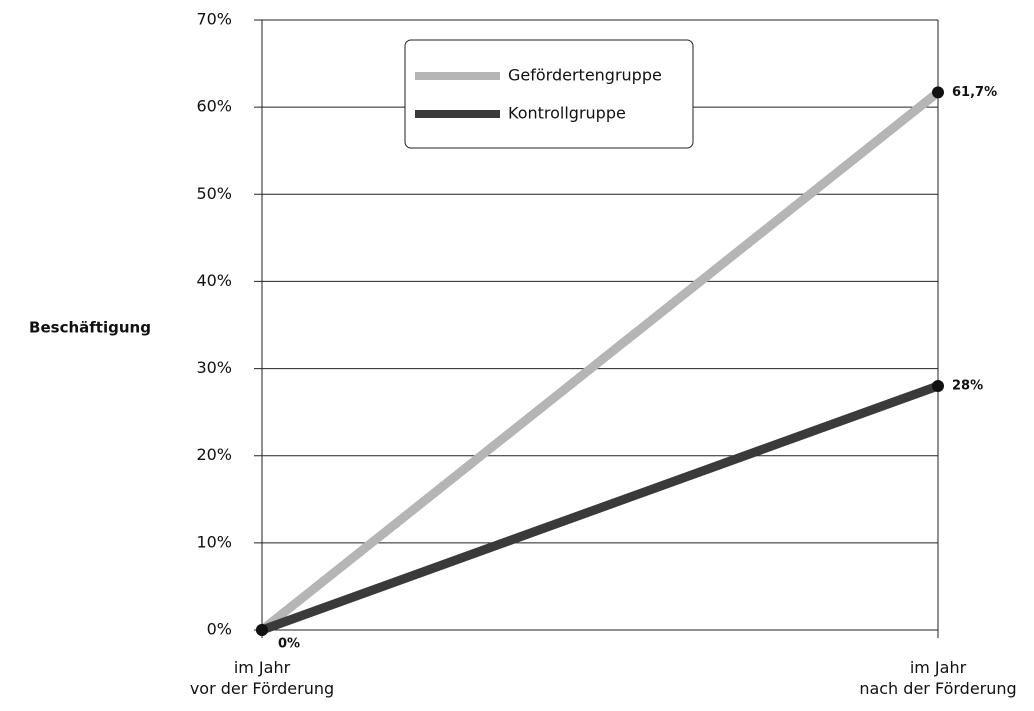 The width and height of the screenshot is (1034, 711). Describe the element at coordinates (937, 678) in the screenshot. I see `x-tick-label: im Jahr nach der Förderung` at that location.